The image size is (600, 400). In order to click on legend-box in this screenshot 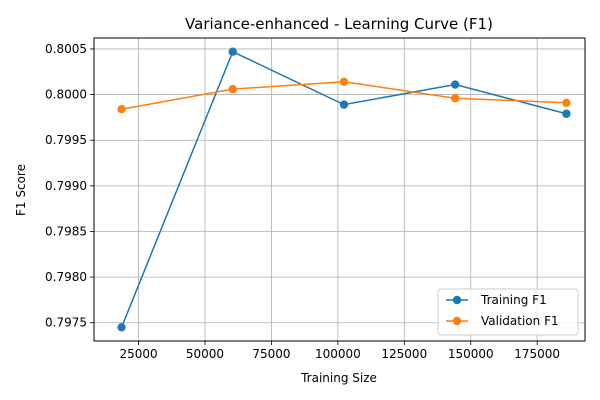, I will do `click(508, 312)`.